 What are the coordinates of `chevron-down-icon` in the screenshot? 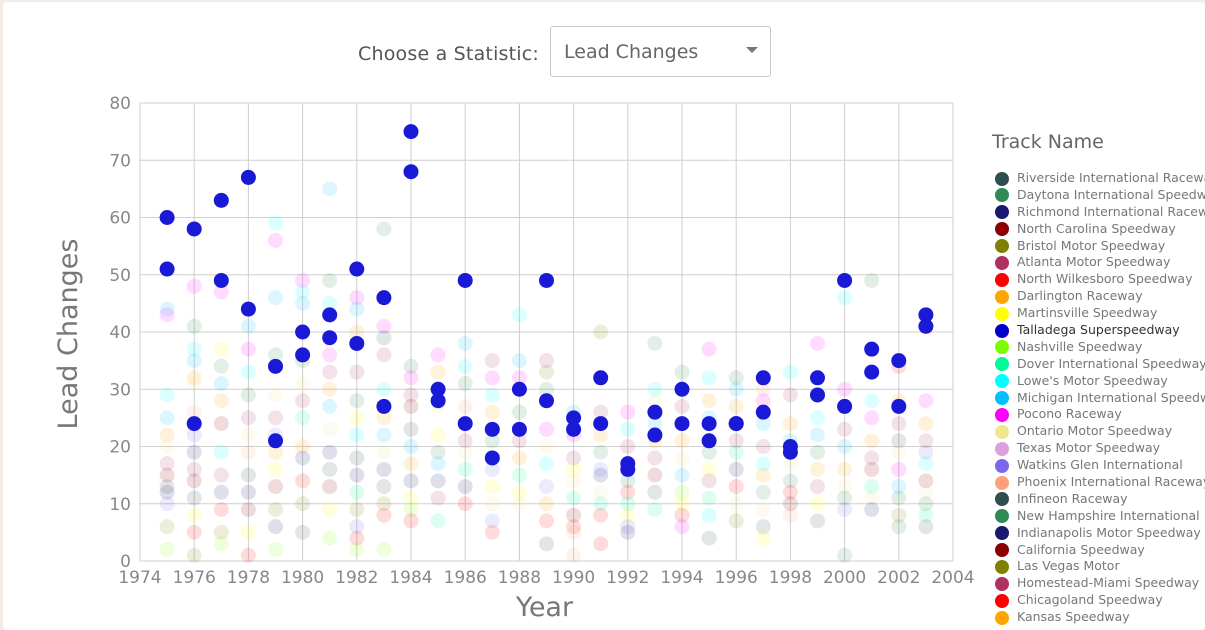 It's located at (752, 50).